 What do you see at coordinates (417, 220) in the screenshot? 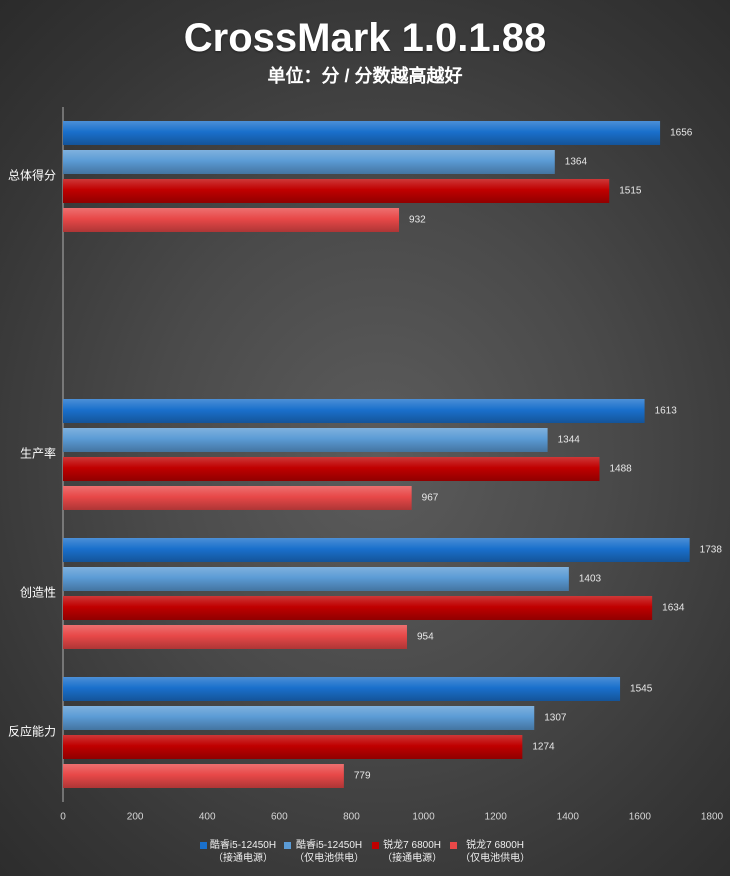
I see `data-label: 932` at bounding box center [417, 220].